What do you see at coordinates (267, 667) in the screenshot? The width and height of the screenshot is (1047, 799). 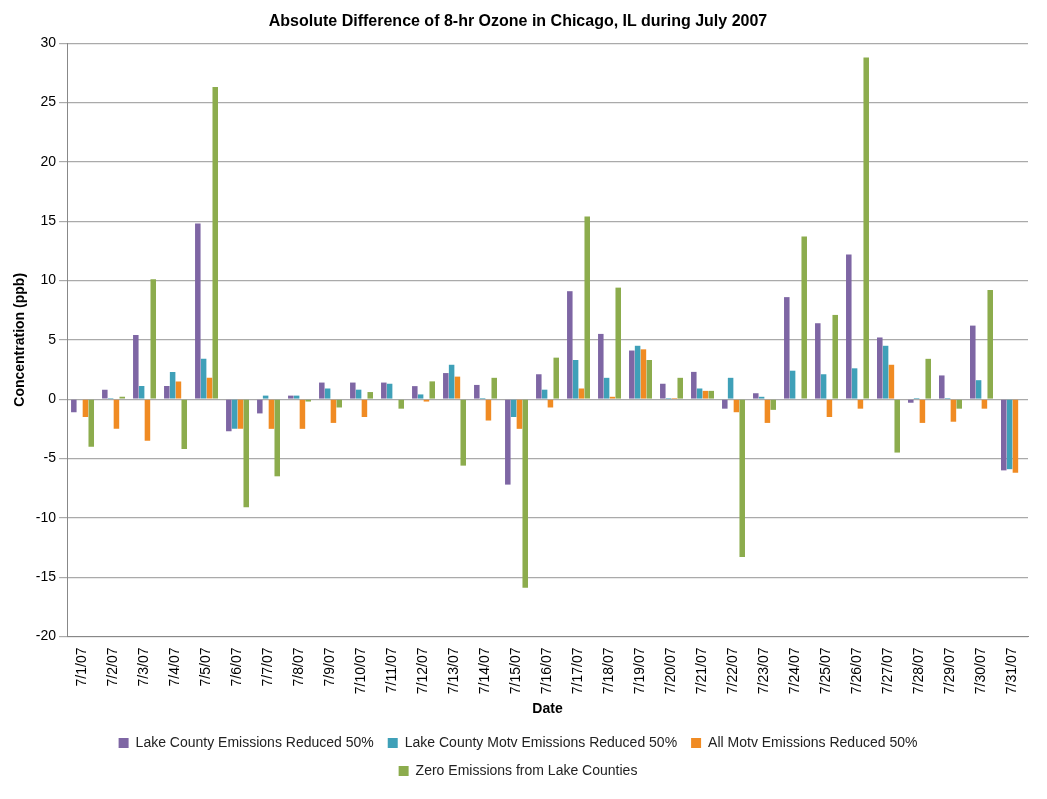 I see `x-tick-label: 7/7/07` at bounding box center [267, 667].